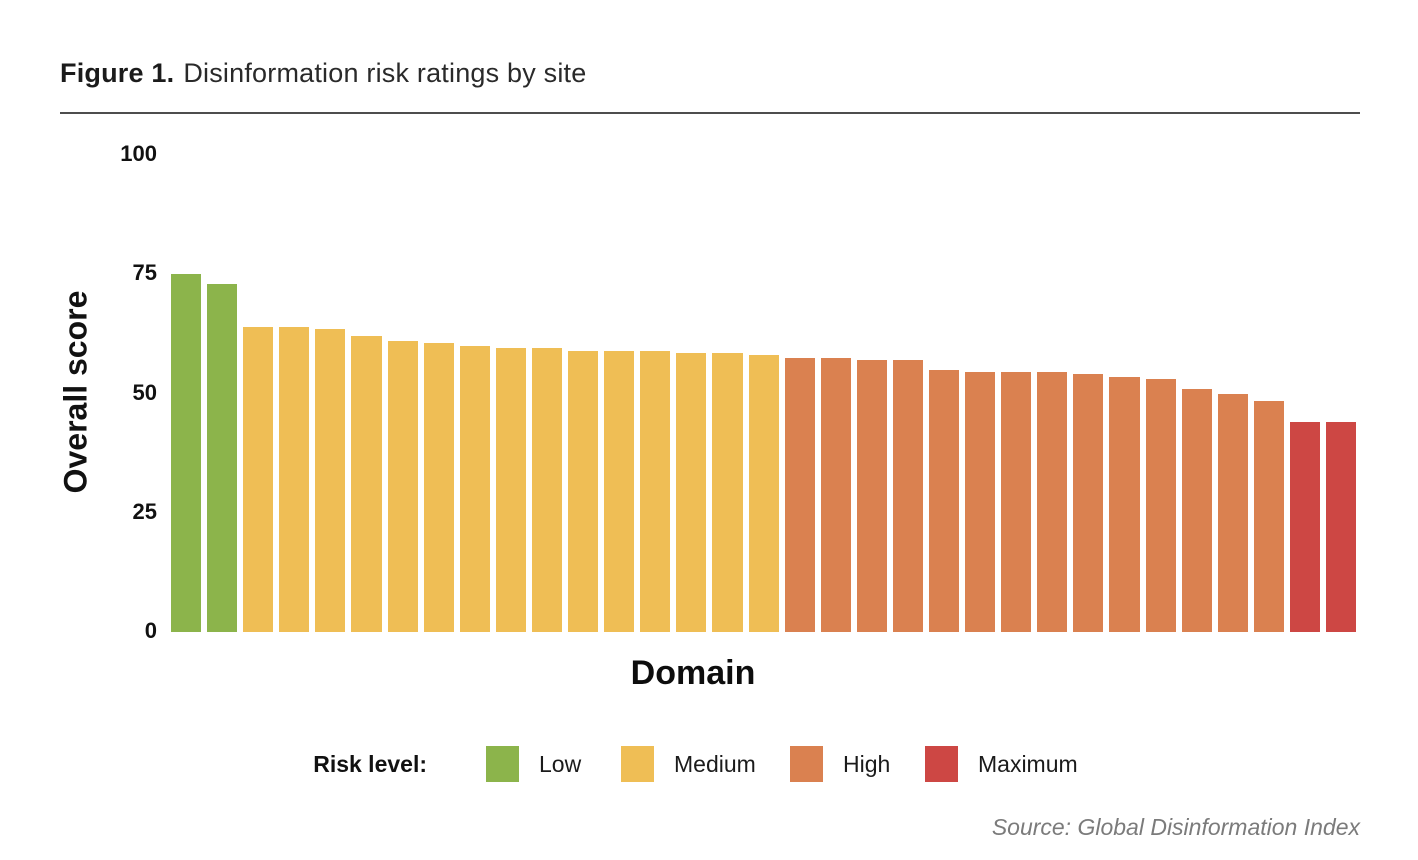 The height and width of the screenshot is (860, 1418). What do you see at coordinates (710, 113) in the screenshot?
I see `title-divider` at bounding box center [710, 113].